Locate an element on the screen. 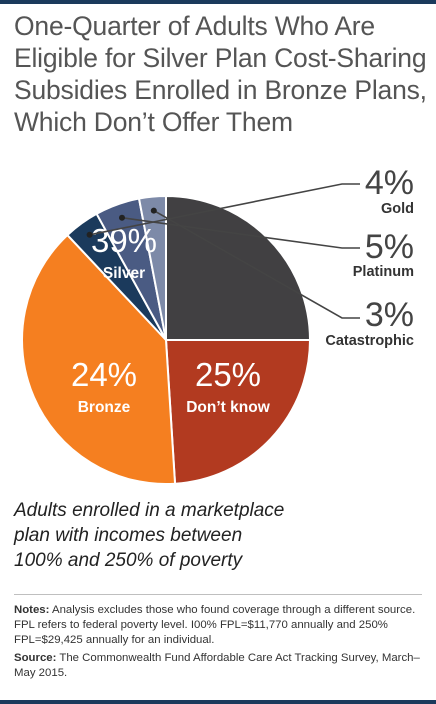  callout-dot-catastrophic is located at coordinates (153, 210).